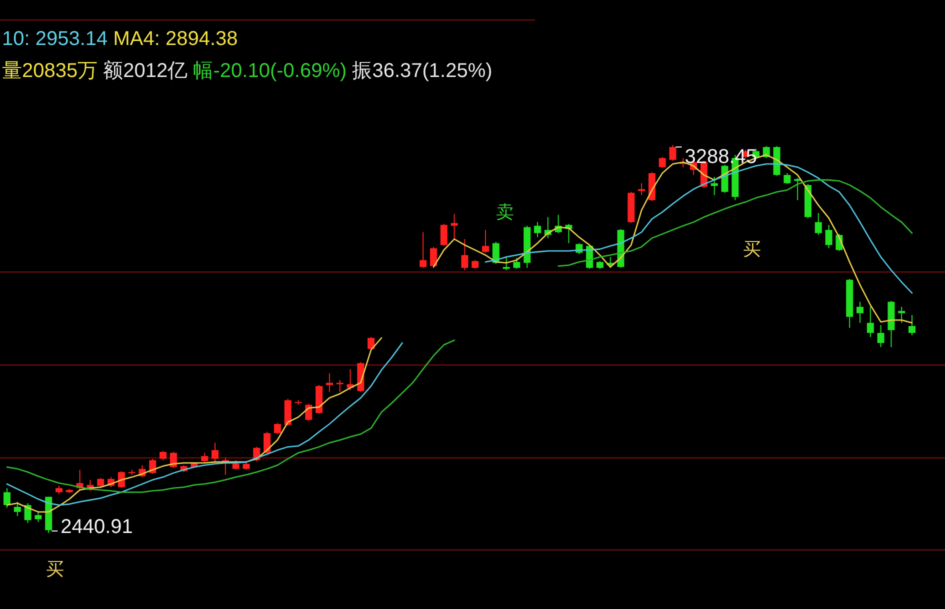 The image size is (945, 609). Describe the element at coordinates (120, 39) in the screenshot. I see `chart-title: 10: 2953.14 MA4: 2894.38` at that location.